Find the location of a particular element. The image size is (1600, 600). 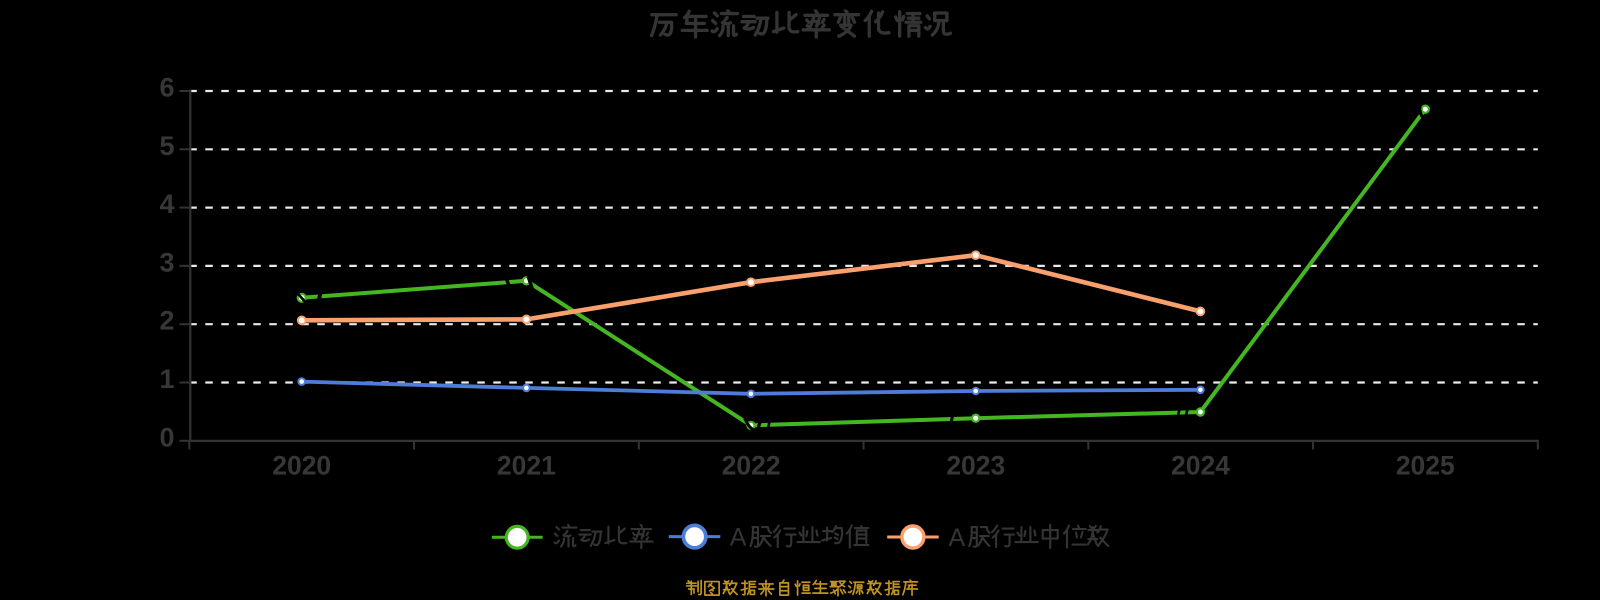

svg-text: 6 is located at coordinates (166, 88).